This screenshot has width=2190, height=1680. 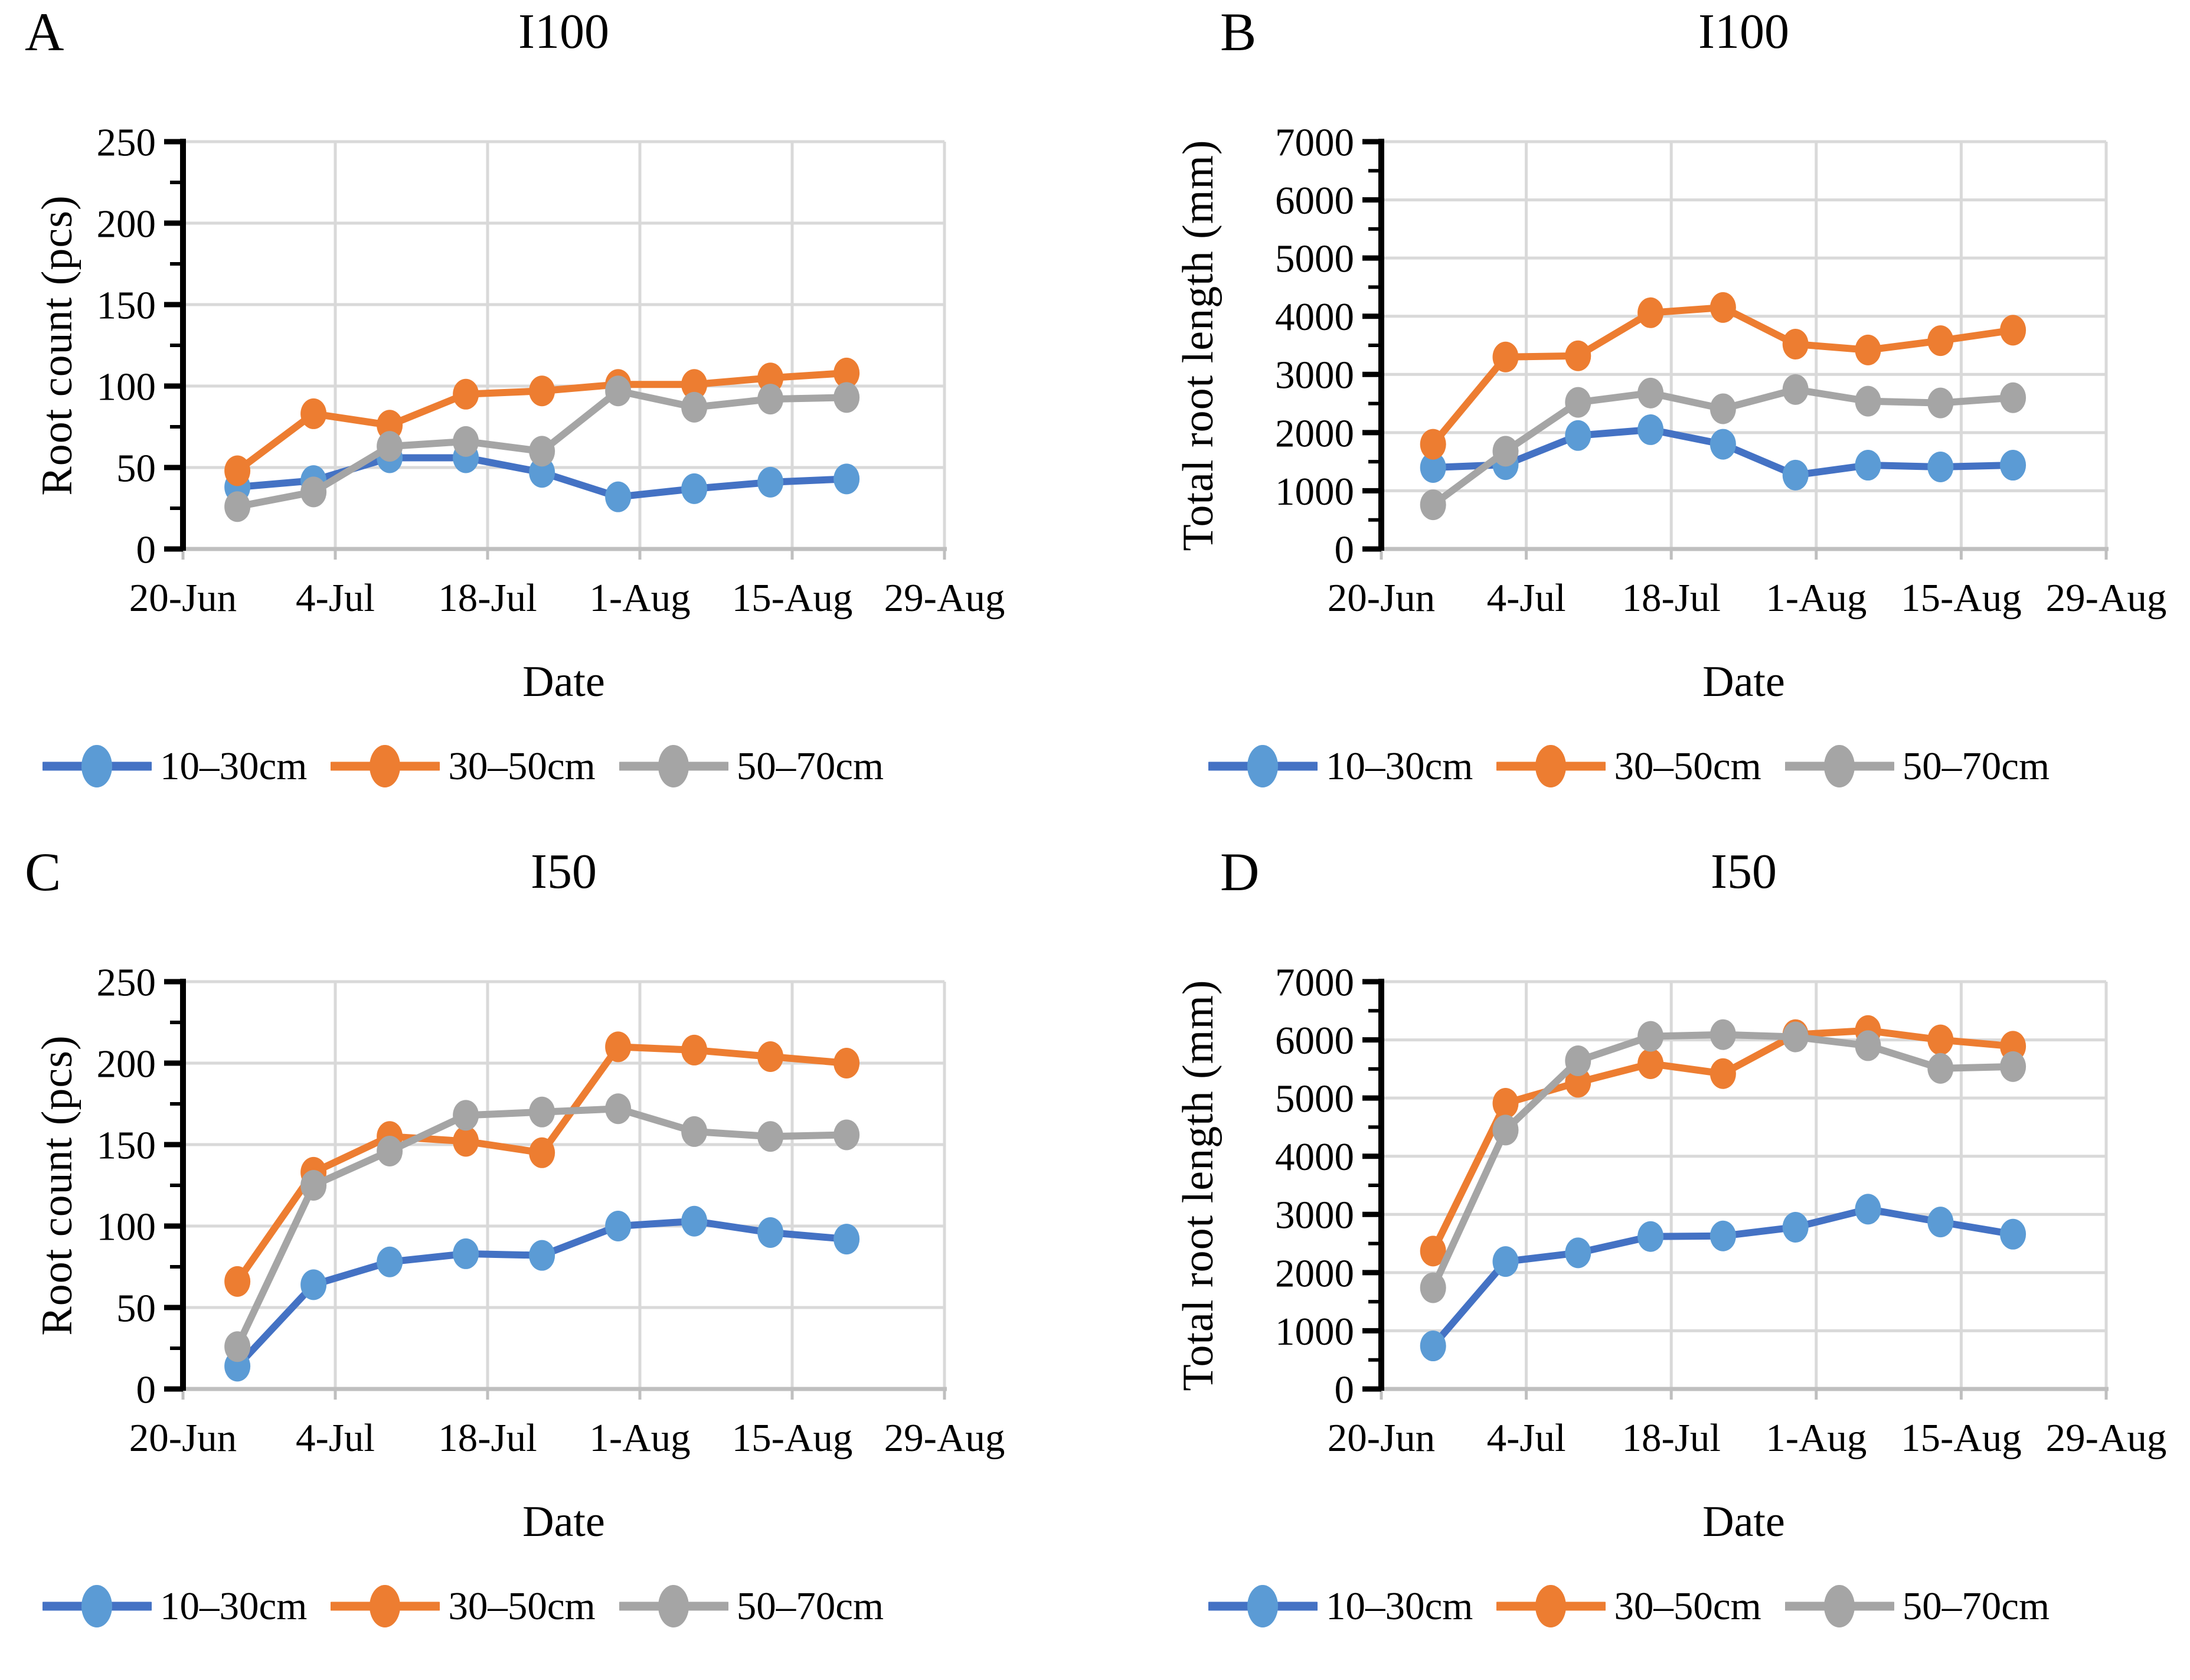 What do you see at coordinates (1314, 376) in the screenshot?
I see `svg-text: 3000` at bounding box center [1314, 376].